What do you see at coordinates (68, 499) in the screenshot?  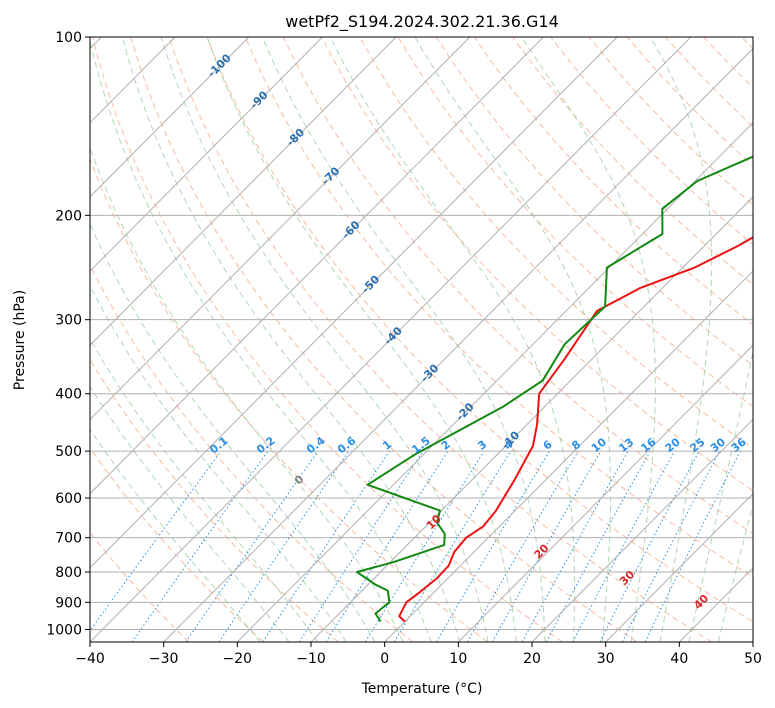 I see `y-tick-label: 600` at bounding box center [68, 499].